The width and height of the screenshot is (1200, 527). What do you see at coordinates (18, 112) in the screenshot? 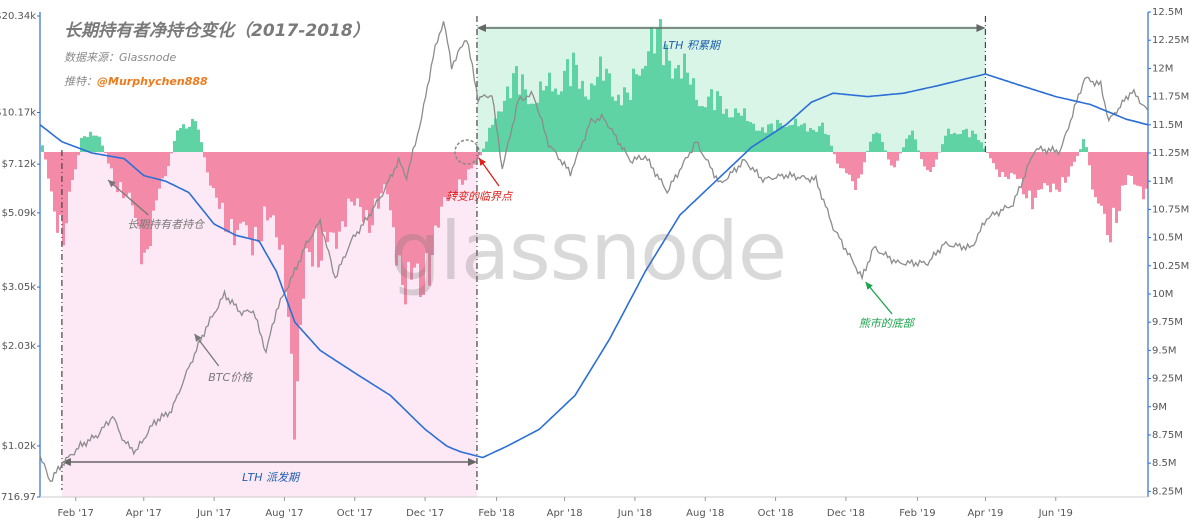
I see `y-left-tick: $10.17k` at bounding box center [18, 112].